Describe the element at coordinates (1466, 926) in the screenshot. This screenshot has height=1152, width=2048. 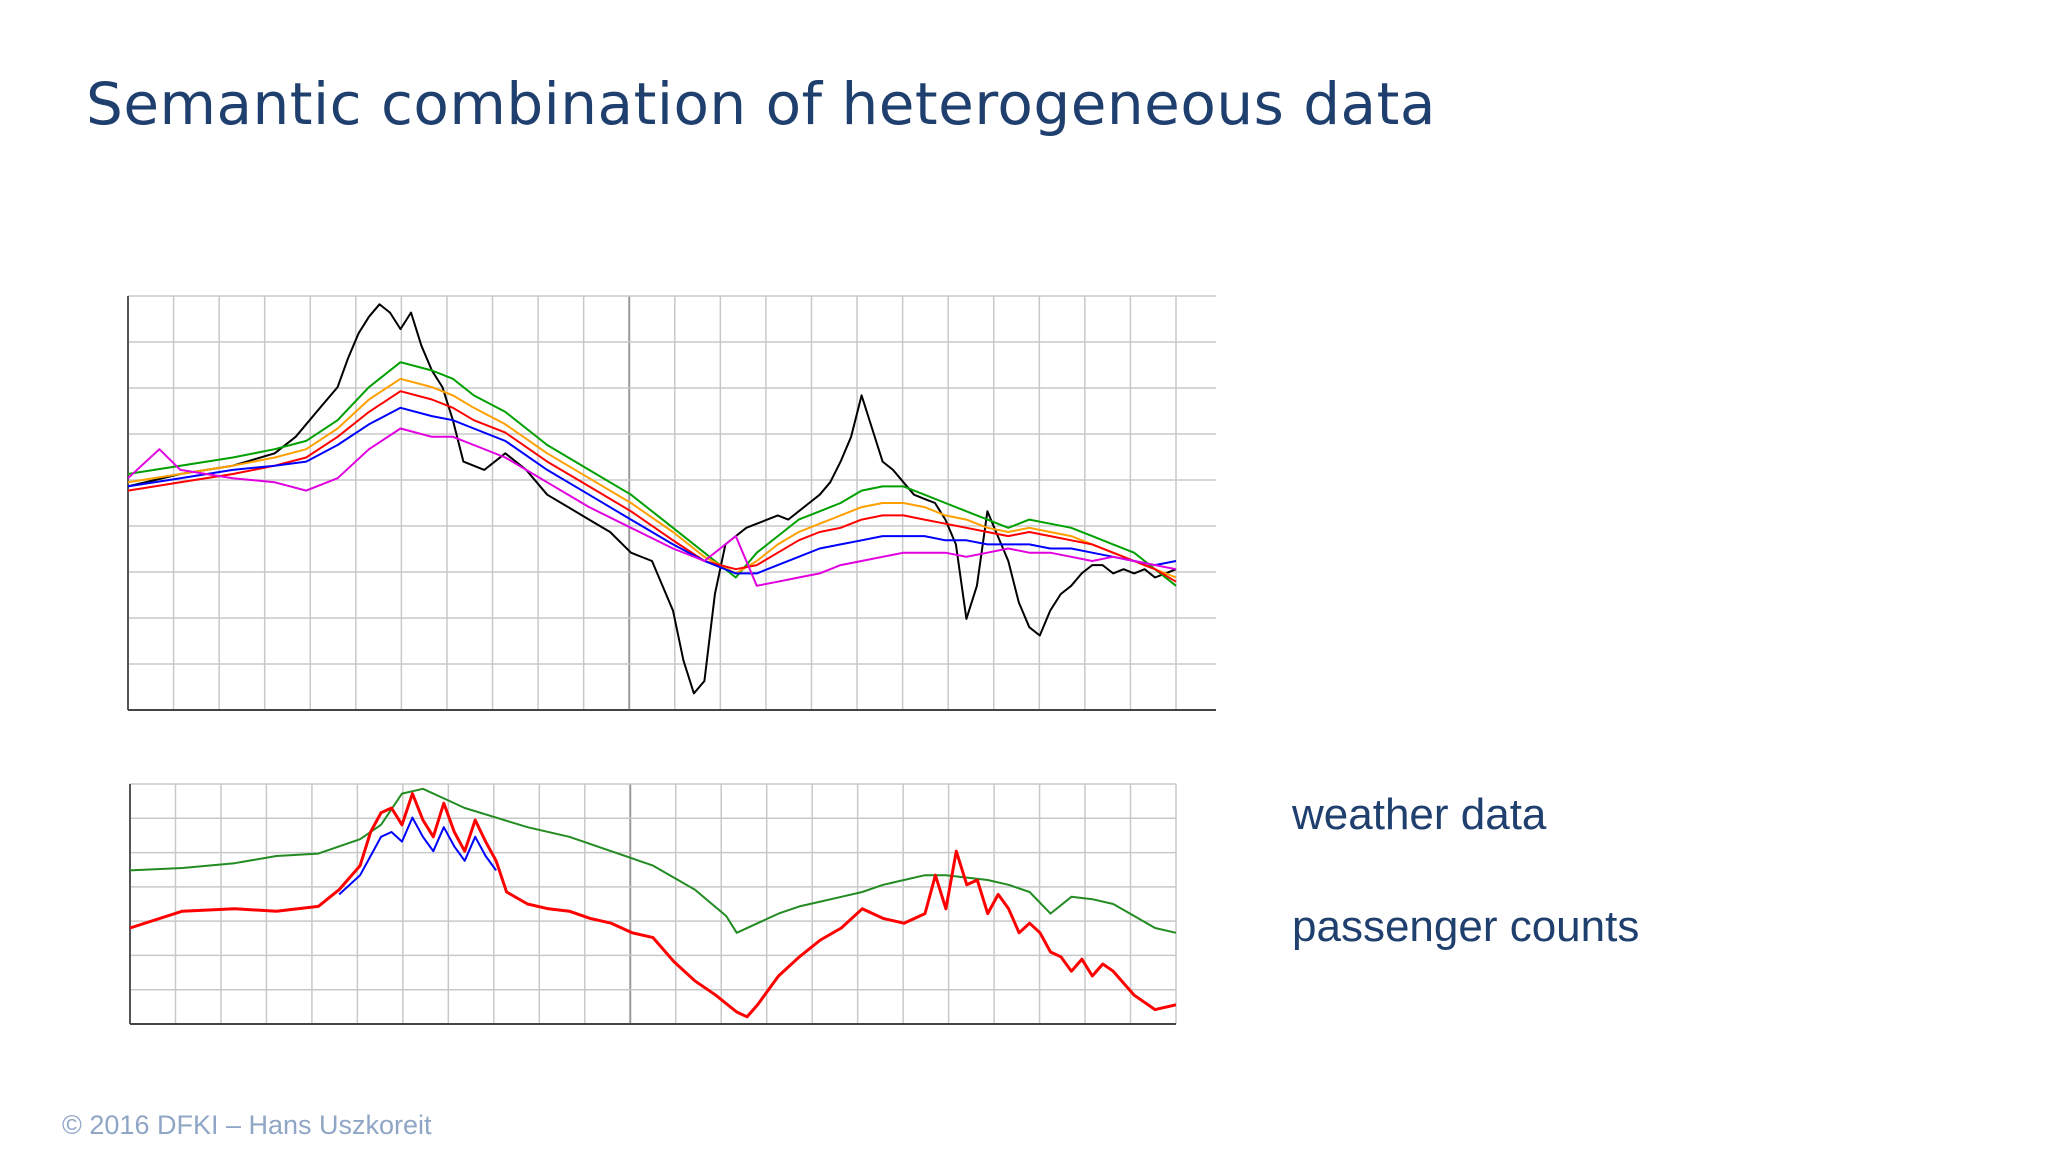
I see `passenger-counts-label: passenger counts` at that location.